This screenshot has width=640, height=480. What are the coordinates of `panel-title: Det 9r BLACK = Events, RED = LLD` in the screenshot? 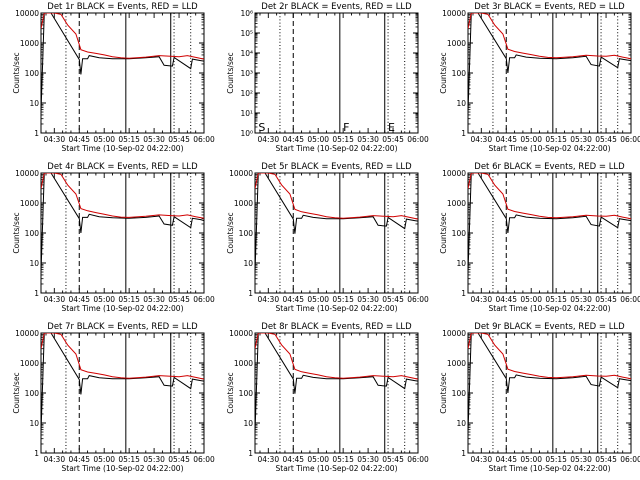 It's located at (549, 327).